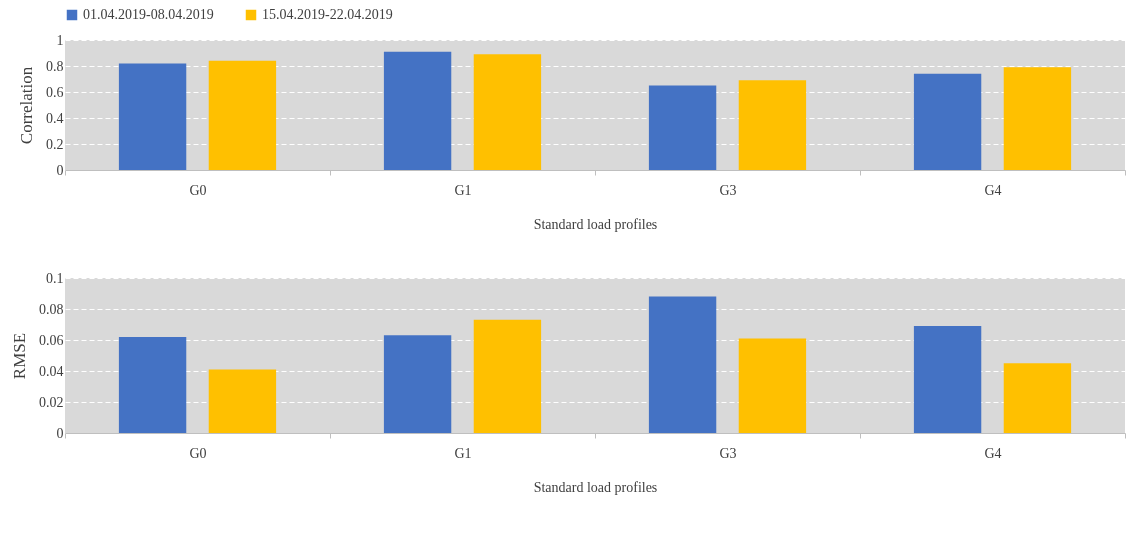 This screenshot has width=1139, height=538. Describe the element at coordinates (51, 371) in the screenshot. I see `y-tick-label: 0.04` at that location.